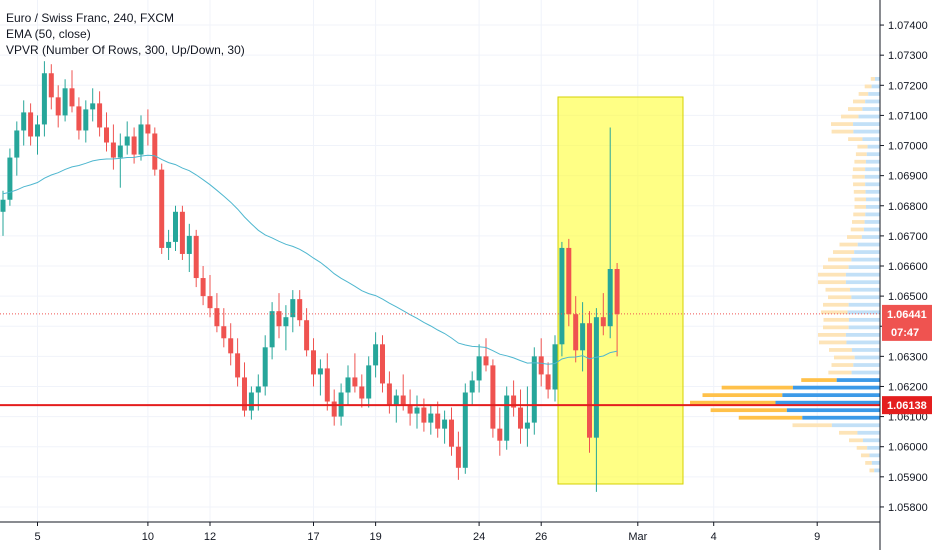 Image resolution: width=932 pixels, height=550 pixels. What do you see at coordinates (440, 532) in the screenshot?
I see `time-axis: 5 10 12 17 19 24 26 Mar 4 9` at bounding box center [440, 532].